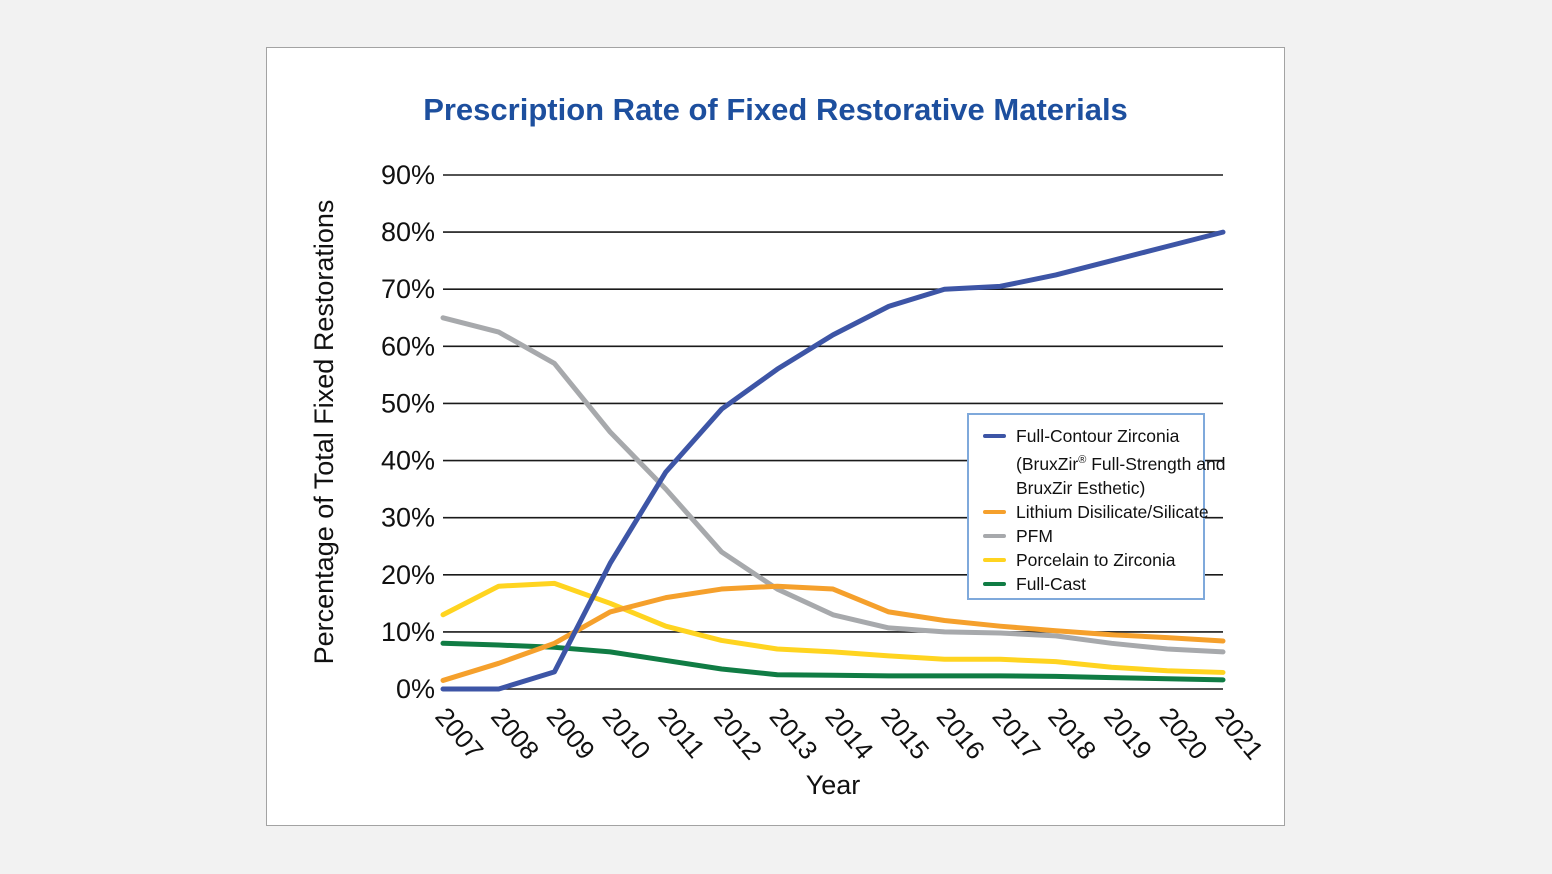 This screenshot has width=1552, height=874. I want to click on x-tick-label: 2015, so click(905, 734).